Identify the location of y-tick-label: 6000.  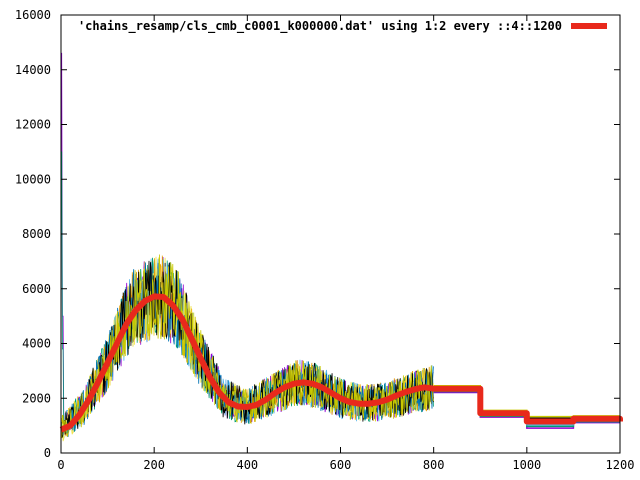
(36, 289).